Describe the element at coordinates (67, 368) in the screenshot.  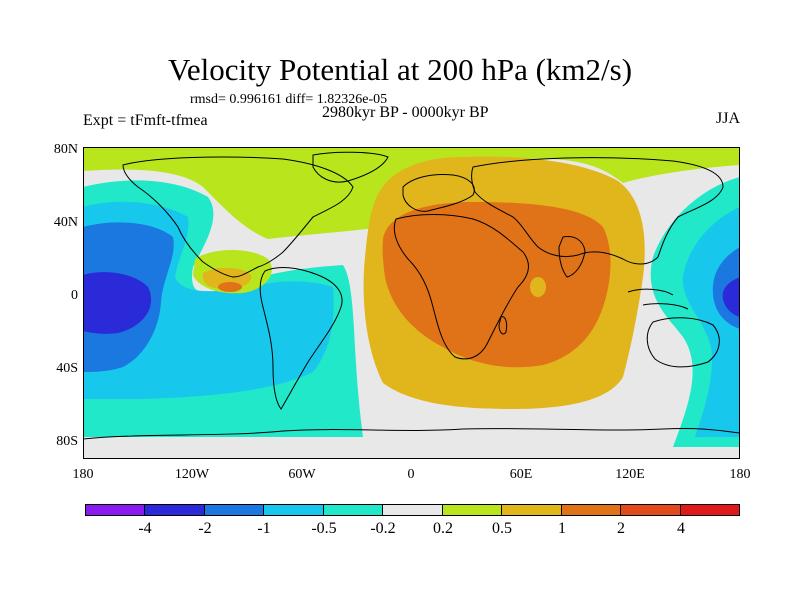
I see `lat-tick-label: 40S` at that location.